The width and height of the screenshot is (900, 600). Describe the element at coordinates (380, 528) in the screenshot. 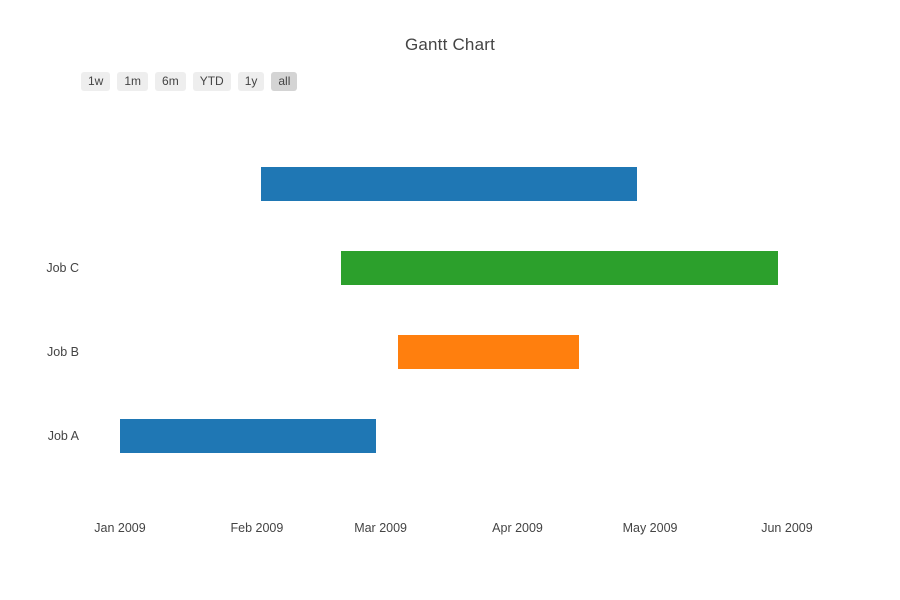

I see `x-axis-tick-mar-2009: Mar 2009` at that location.